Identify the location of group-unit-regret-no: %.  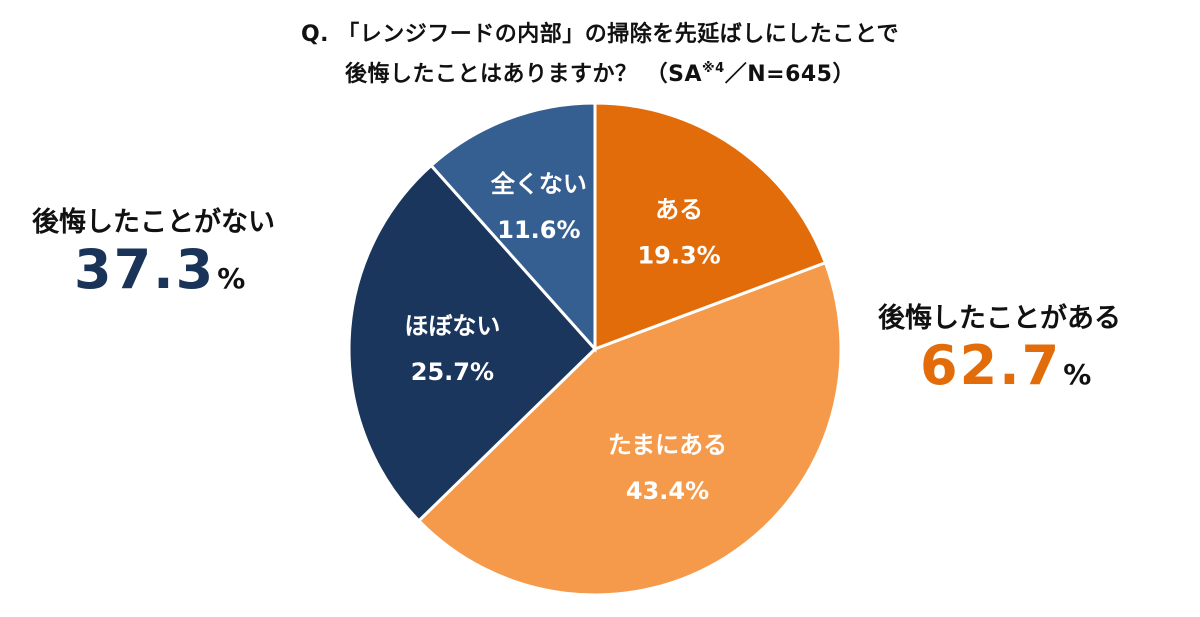
(232, 278).